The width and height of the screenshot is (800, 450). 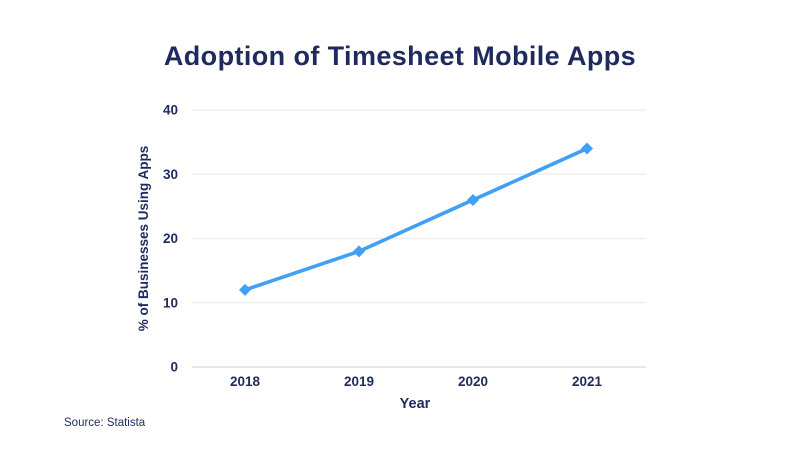 What do you see at coordinates (170, 302) in the screenshot?
I see `y-tick-label: 10` at bounding box center [170, 302].